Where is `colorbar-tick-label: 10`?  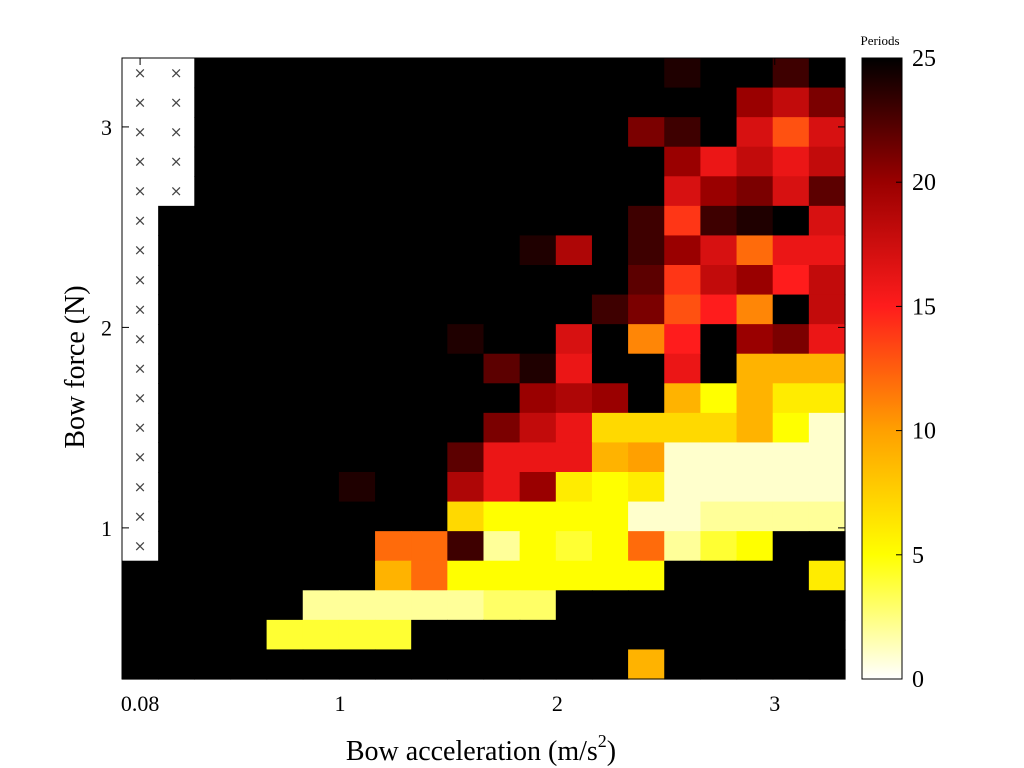
colorbar-tick-label: 10 is located at coordinates (924, 432).